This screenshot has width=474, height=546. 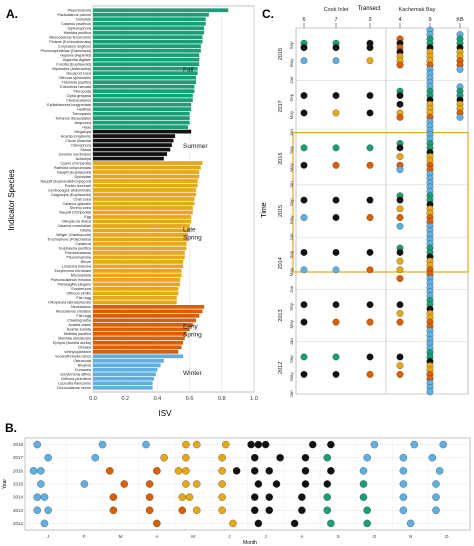 What do you see at coordinates (281, 106) in the screenshot?
I see `panel-c-year-label: 2017` at bounding box center [281, 106].